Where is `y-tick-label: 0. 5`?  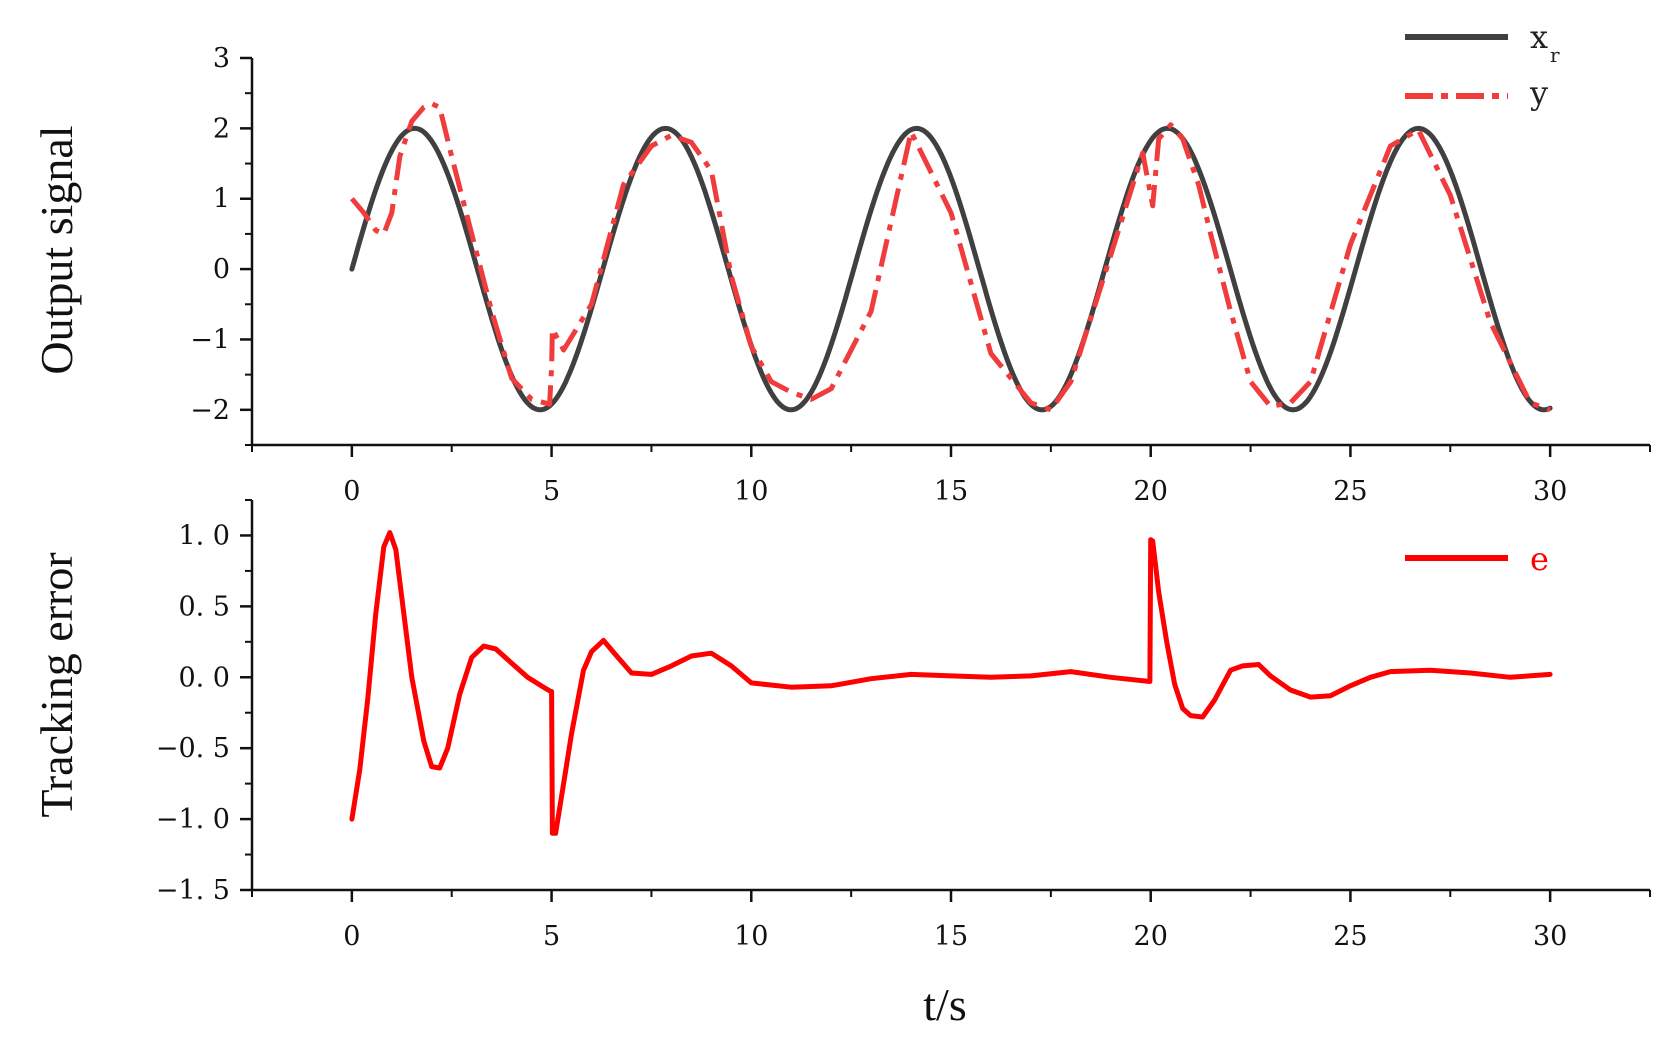 y-tick-label: 0. 5 is located at coordinates (204, 606).